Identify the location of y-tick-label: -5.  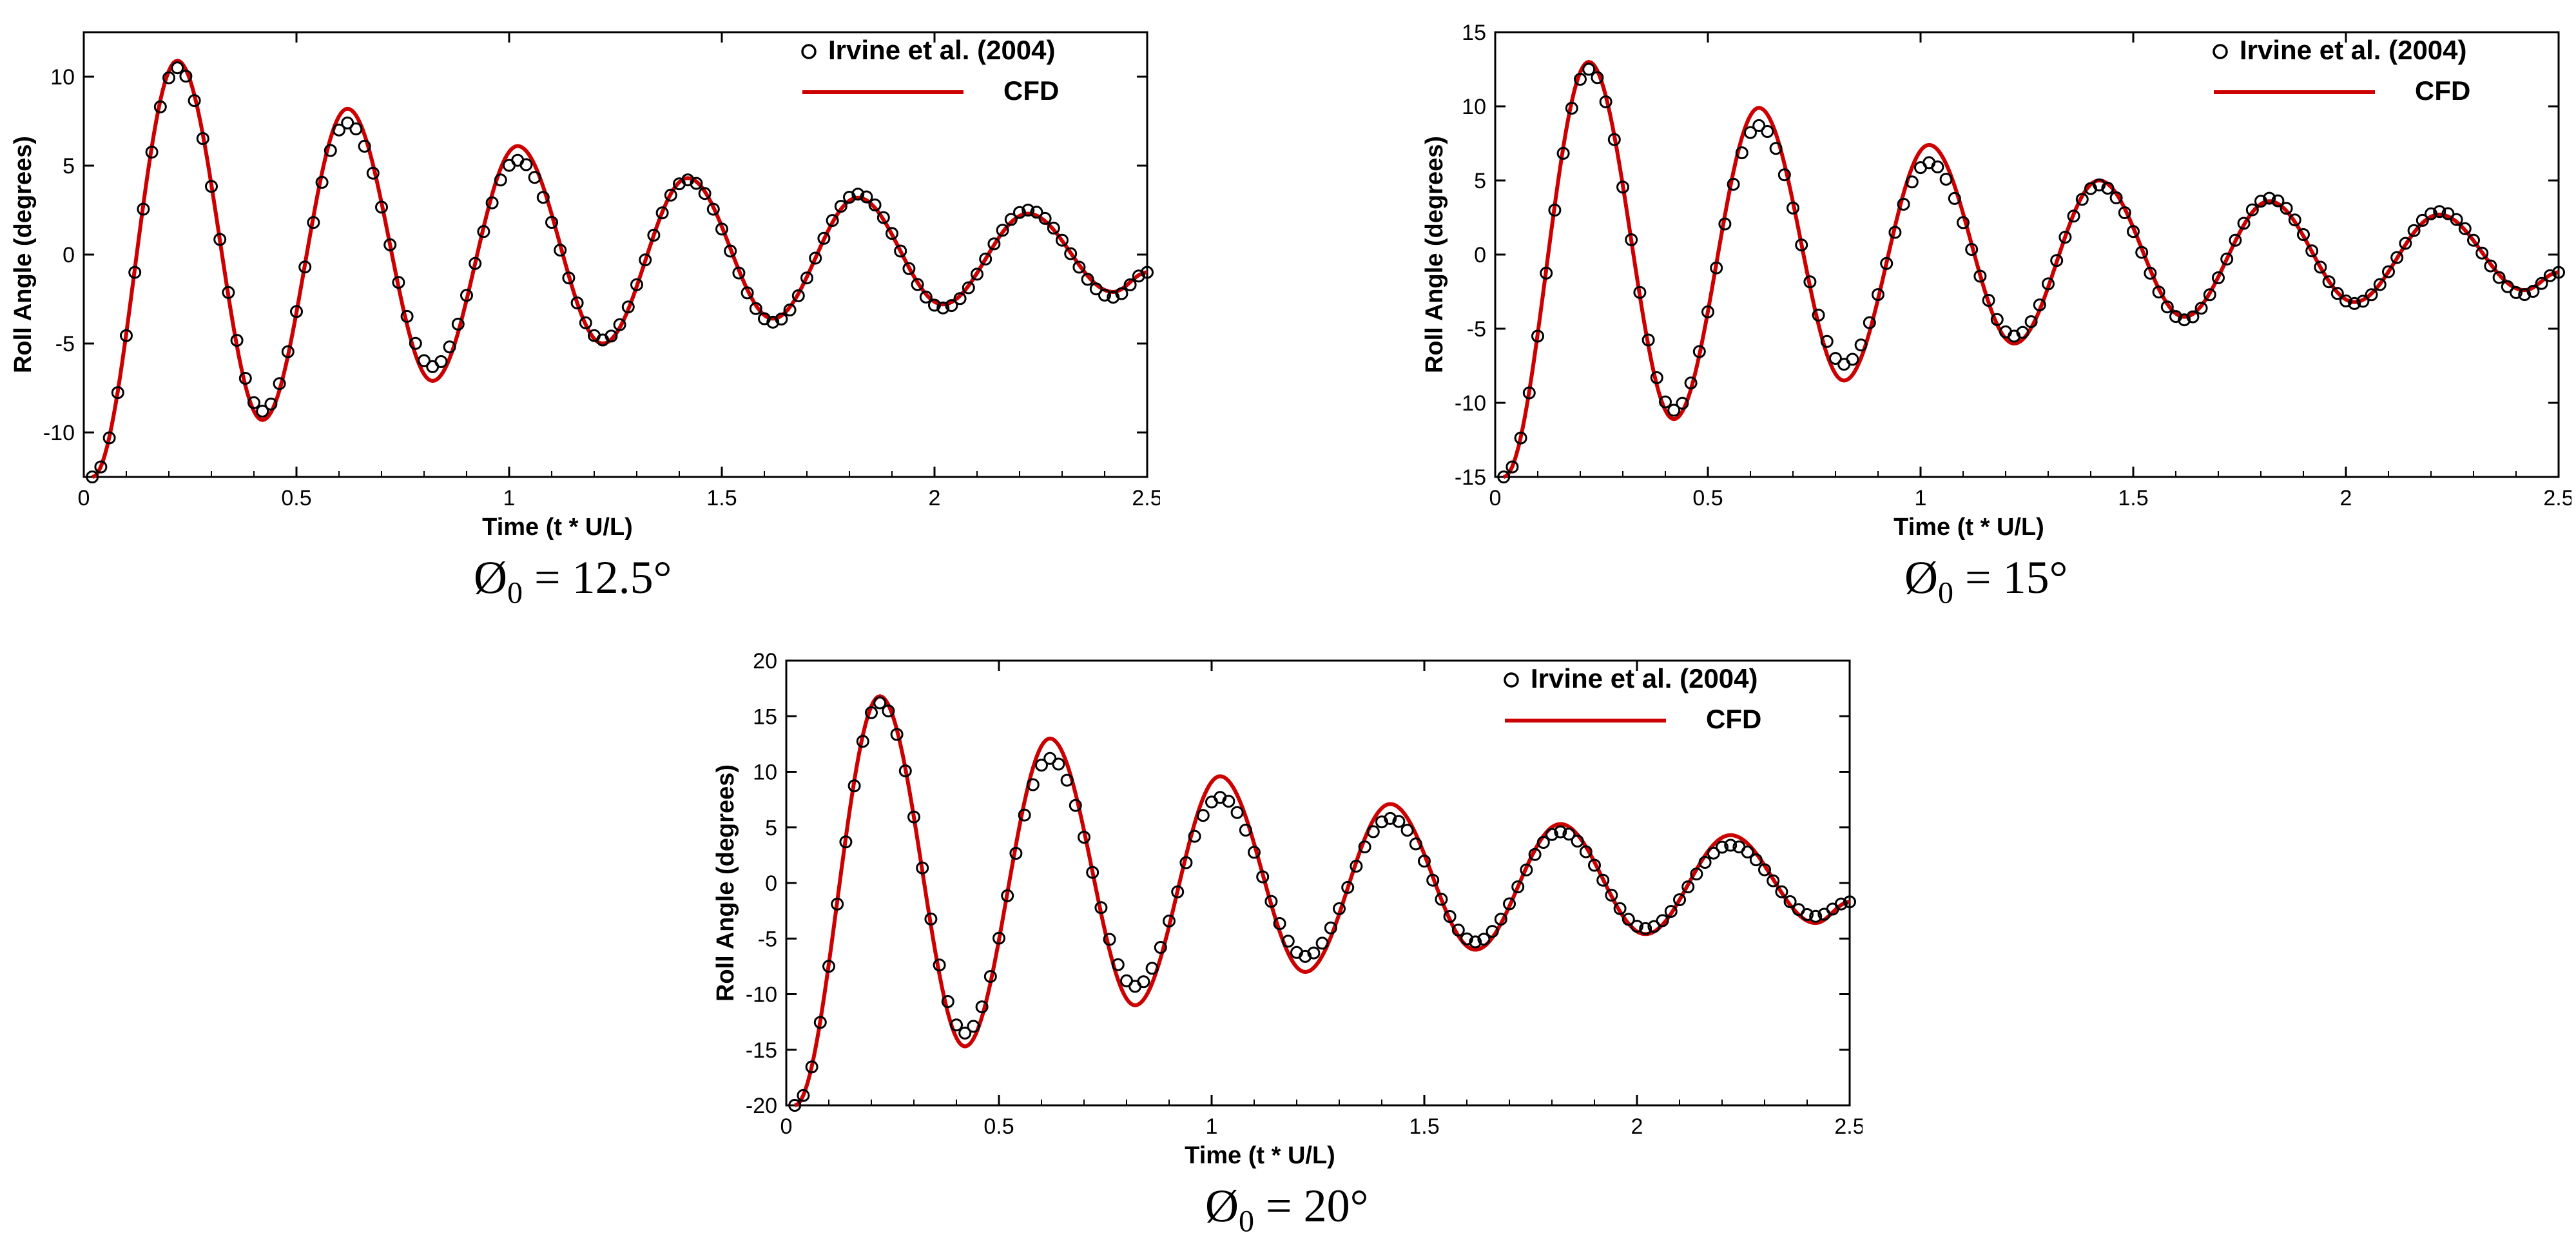
(767, 939).